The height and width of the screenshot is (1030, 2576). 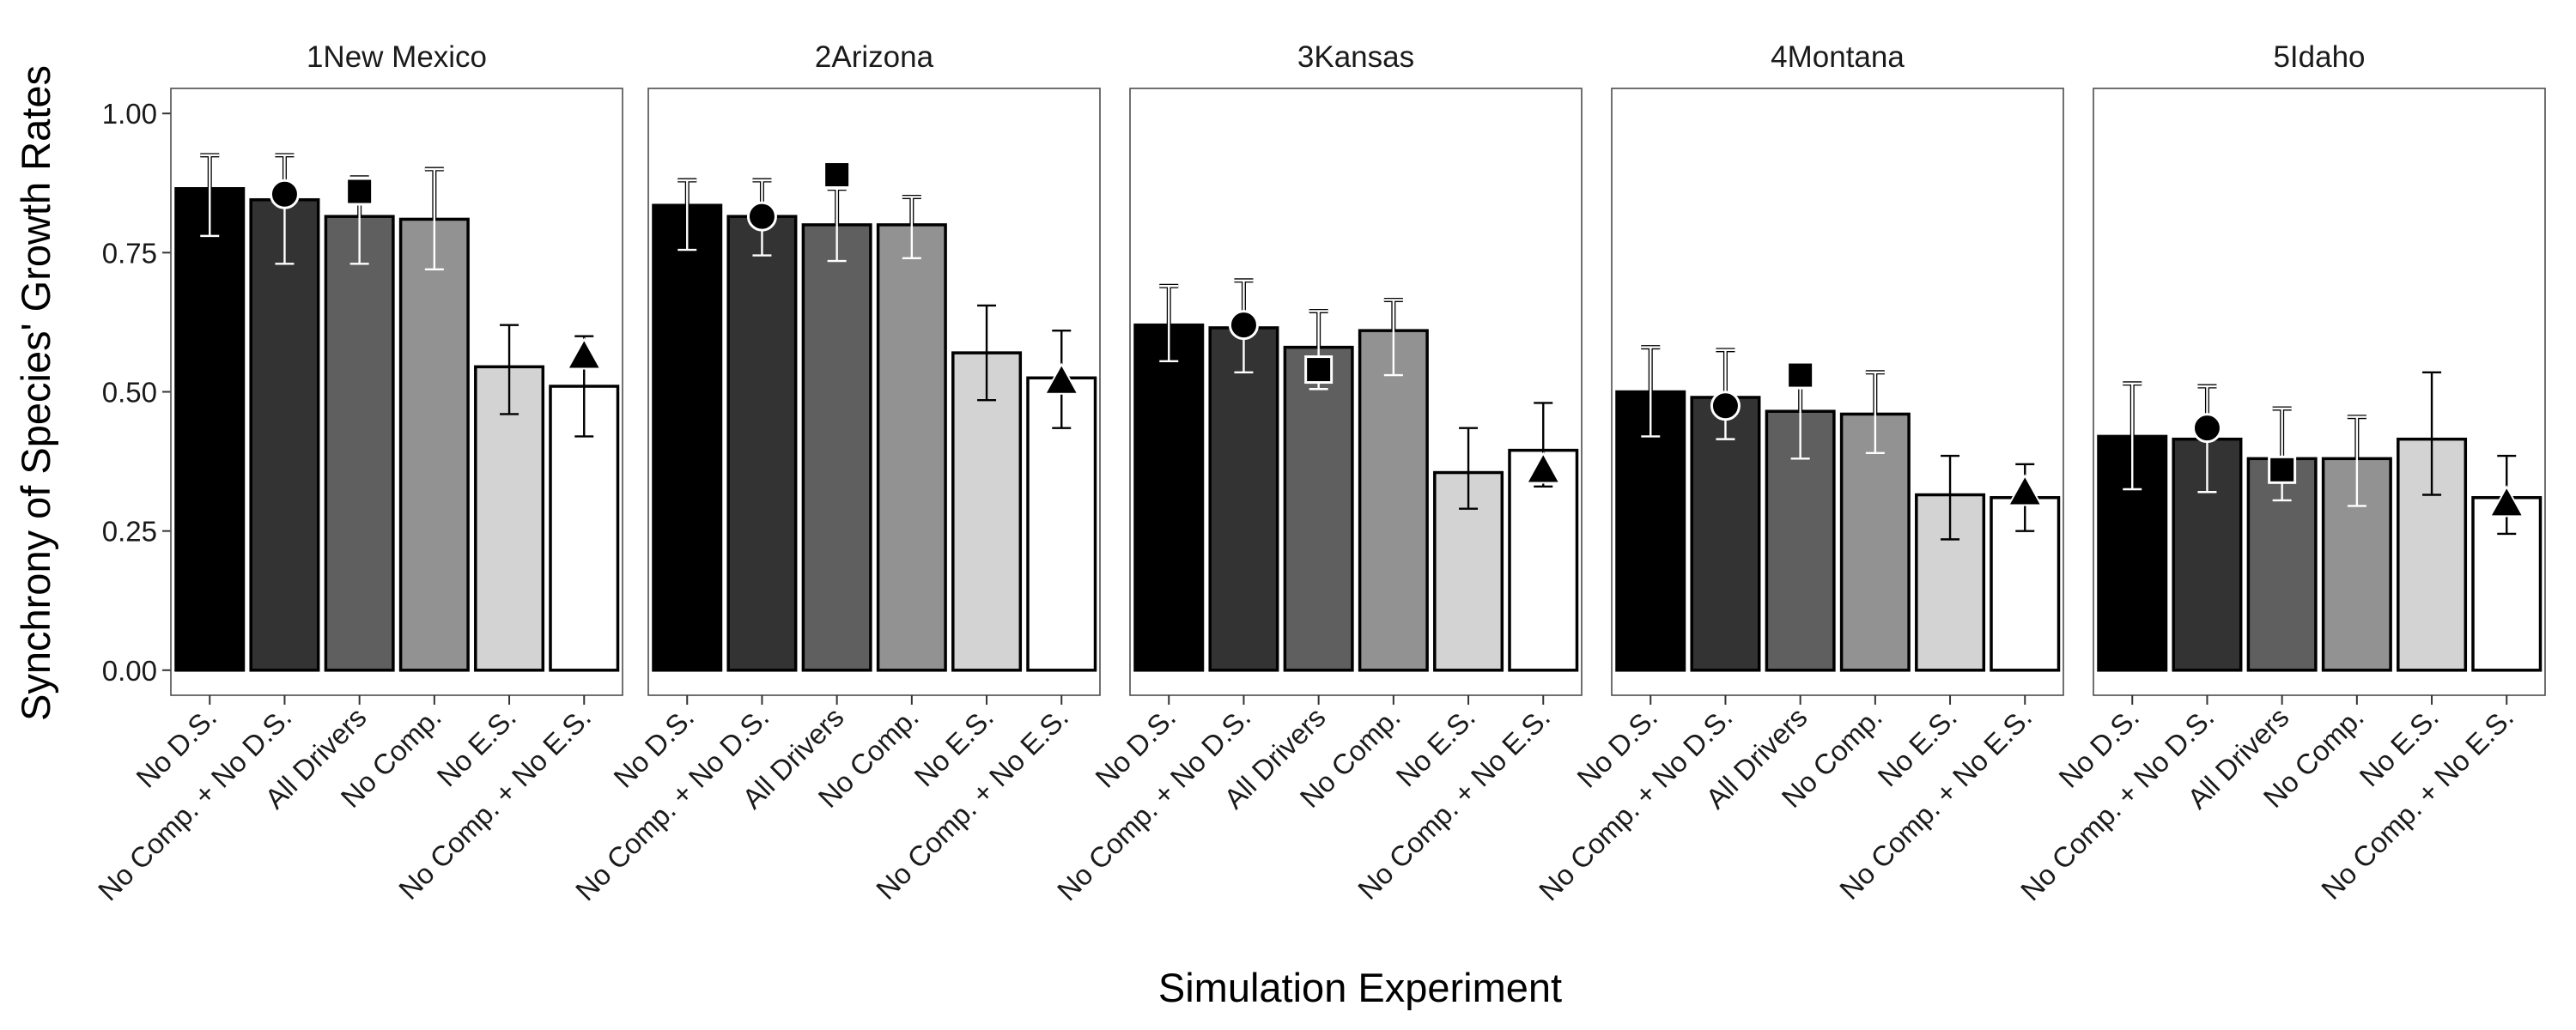 I want to click on panel-title: 5Idaho, so click(x=2319, y=57).